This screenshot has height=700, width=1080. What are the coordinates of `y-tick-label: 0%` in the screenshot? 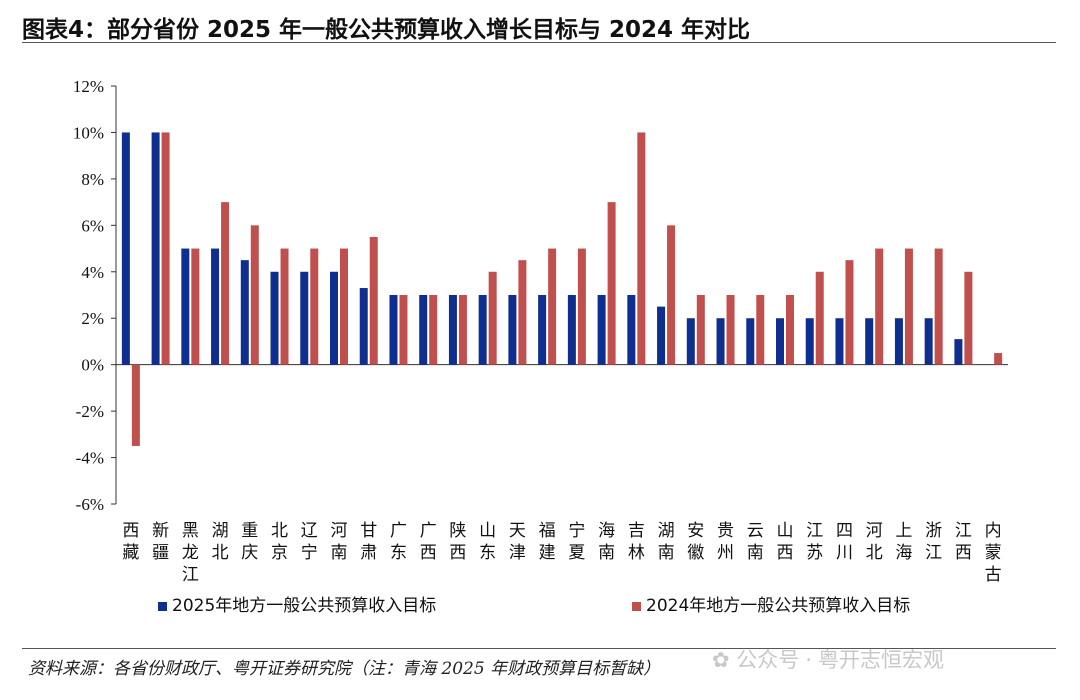 It's located at (92, 365).